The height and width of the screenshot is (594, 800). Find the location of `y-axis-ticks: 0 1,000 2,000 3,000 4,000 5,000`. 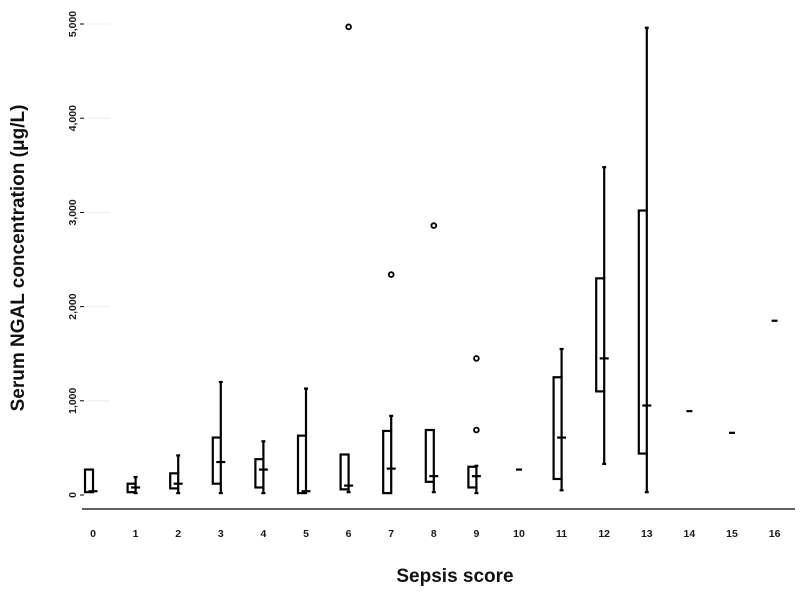

y-axis-ticks: 0 1,000 2,000 3,000 4,000 5,000 is located at coordinates (75, 254).